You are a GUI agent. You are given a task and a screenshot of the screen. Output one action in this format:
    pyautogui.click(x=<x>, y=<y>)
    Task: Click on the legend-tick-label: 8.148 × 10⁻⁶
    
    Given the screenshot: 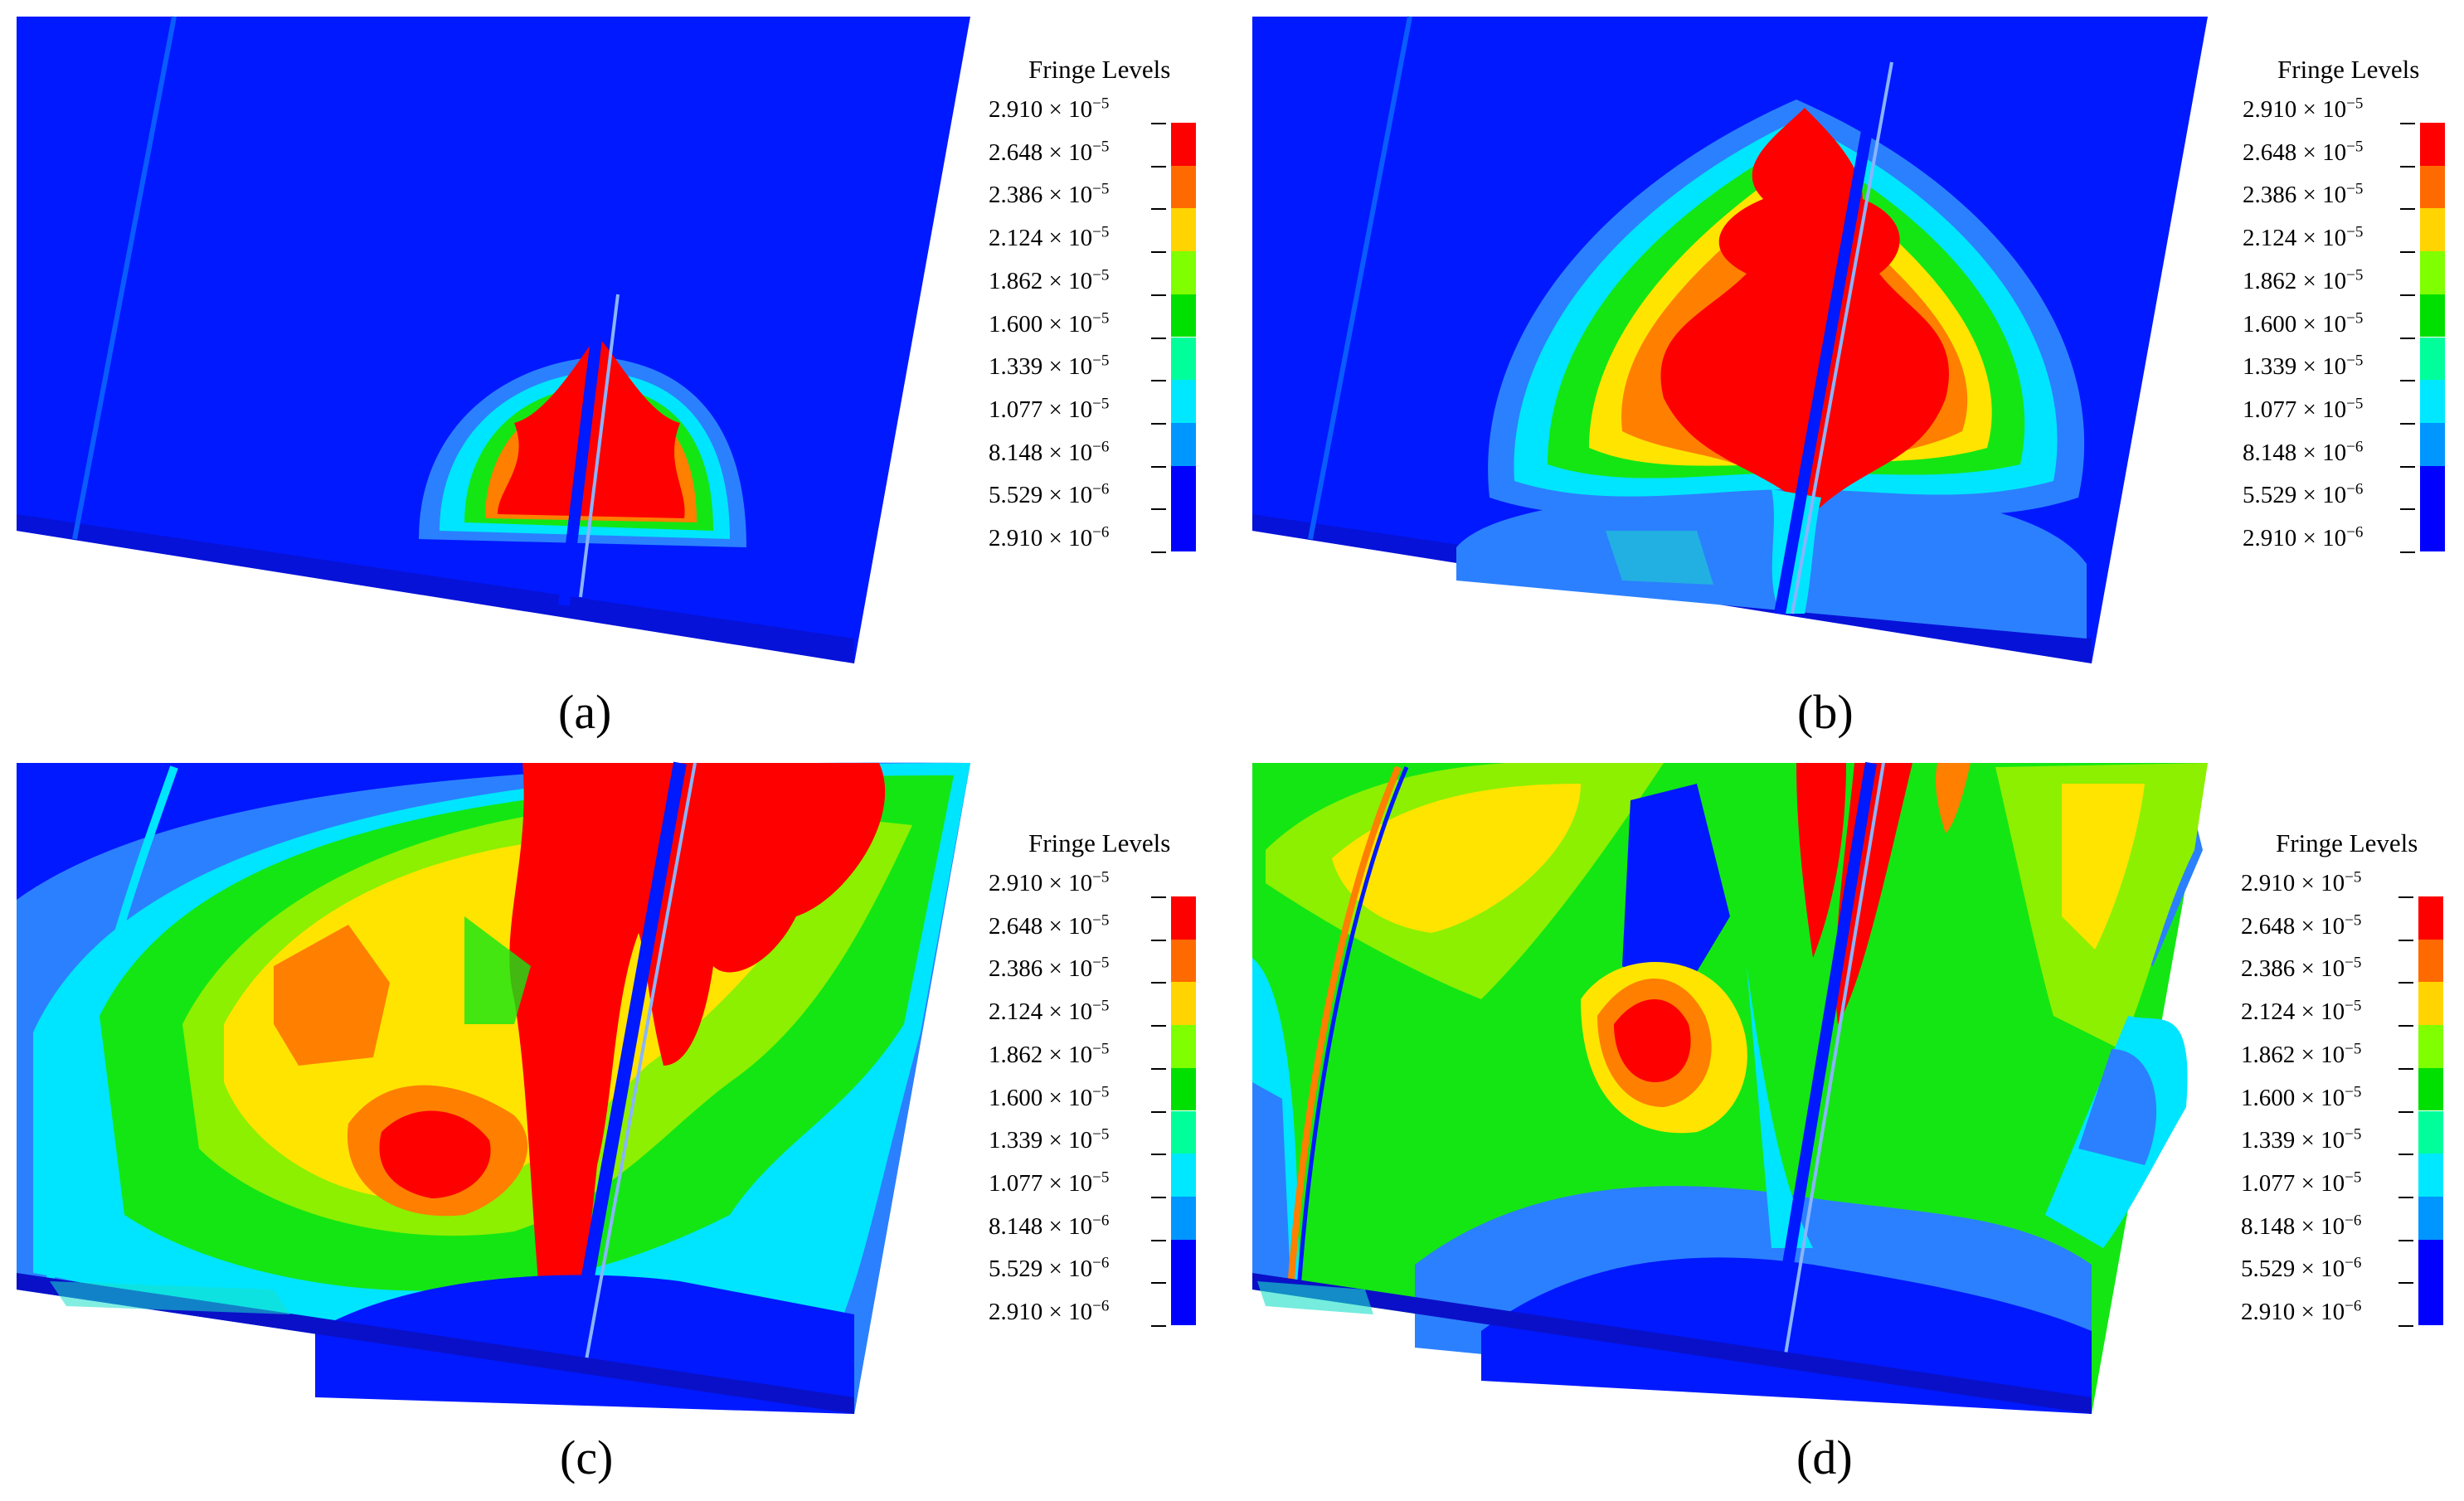 What is the action you would take?
    pyautogui.click(x=1050, y=1225)
    